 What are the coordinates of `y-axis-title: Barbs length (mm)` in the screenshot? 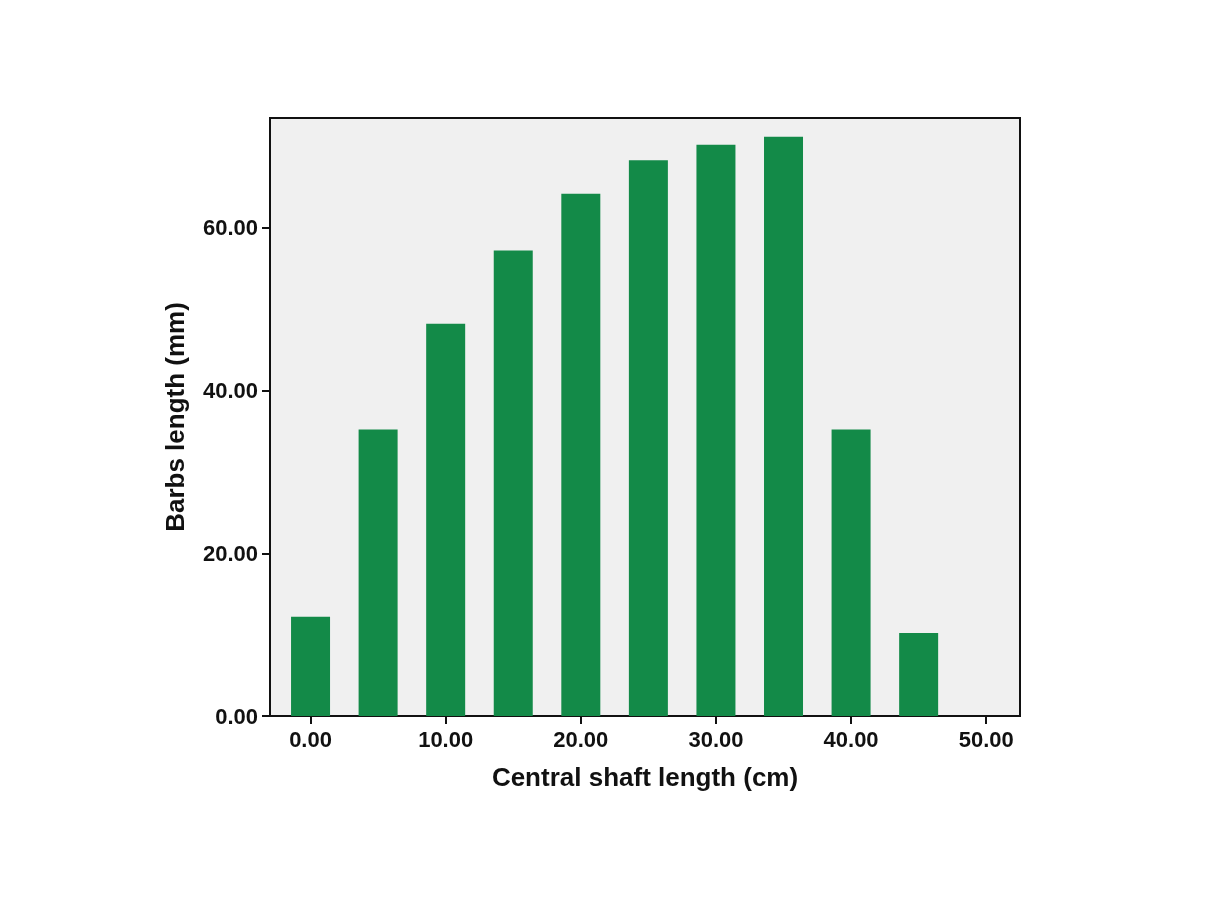 It's located at (175, 417).